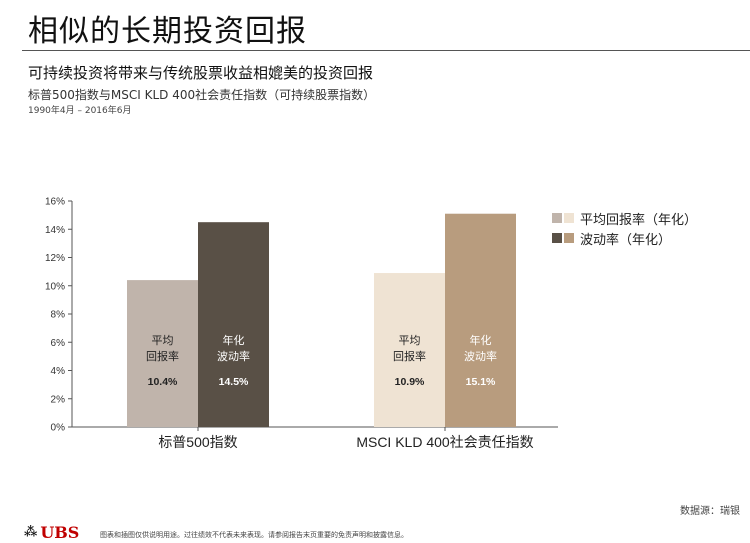 The width and height of the screenshot is (750, 543). What do you see at coordinates (55, 202) in the screenshot?
I see `y-tick-label: 16%` at bounding box center [55, 202].